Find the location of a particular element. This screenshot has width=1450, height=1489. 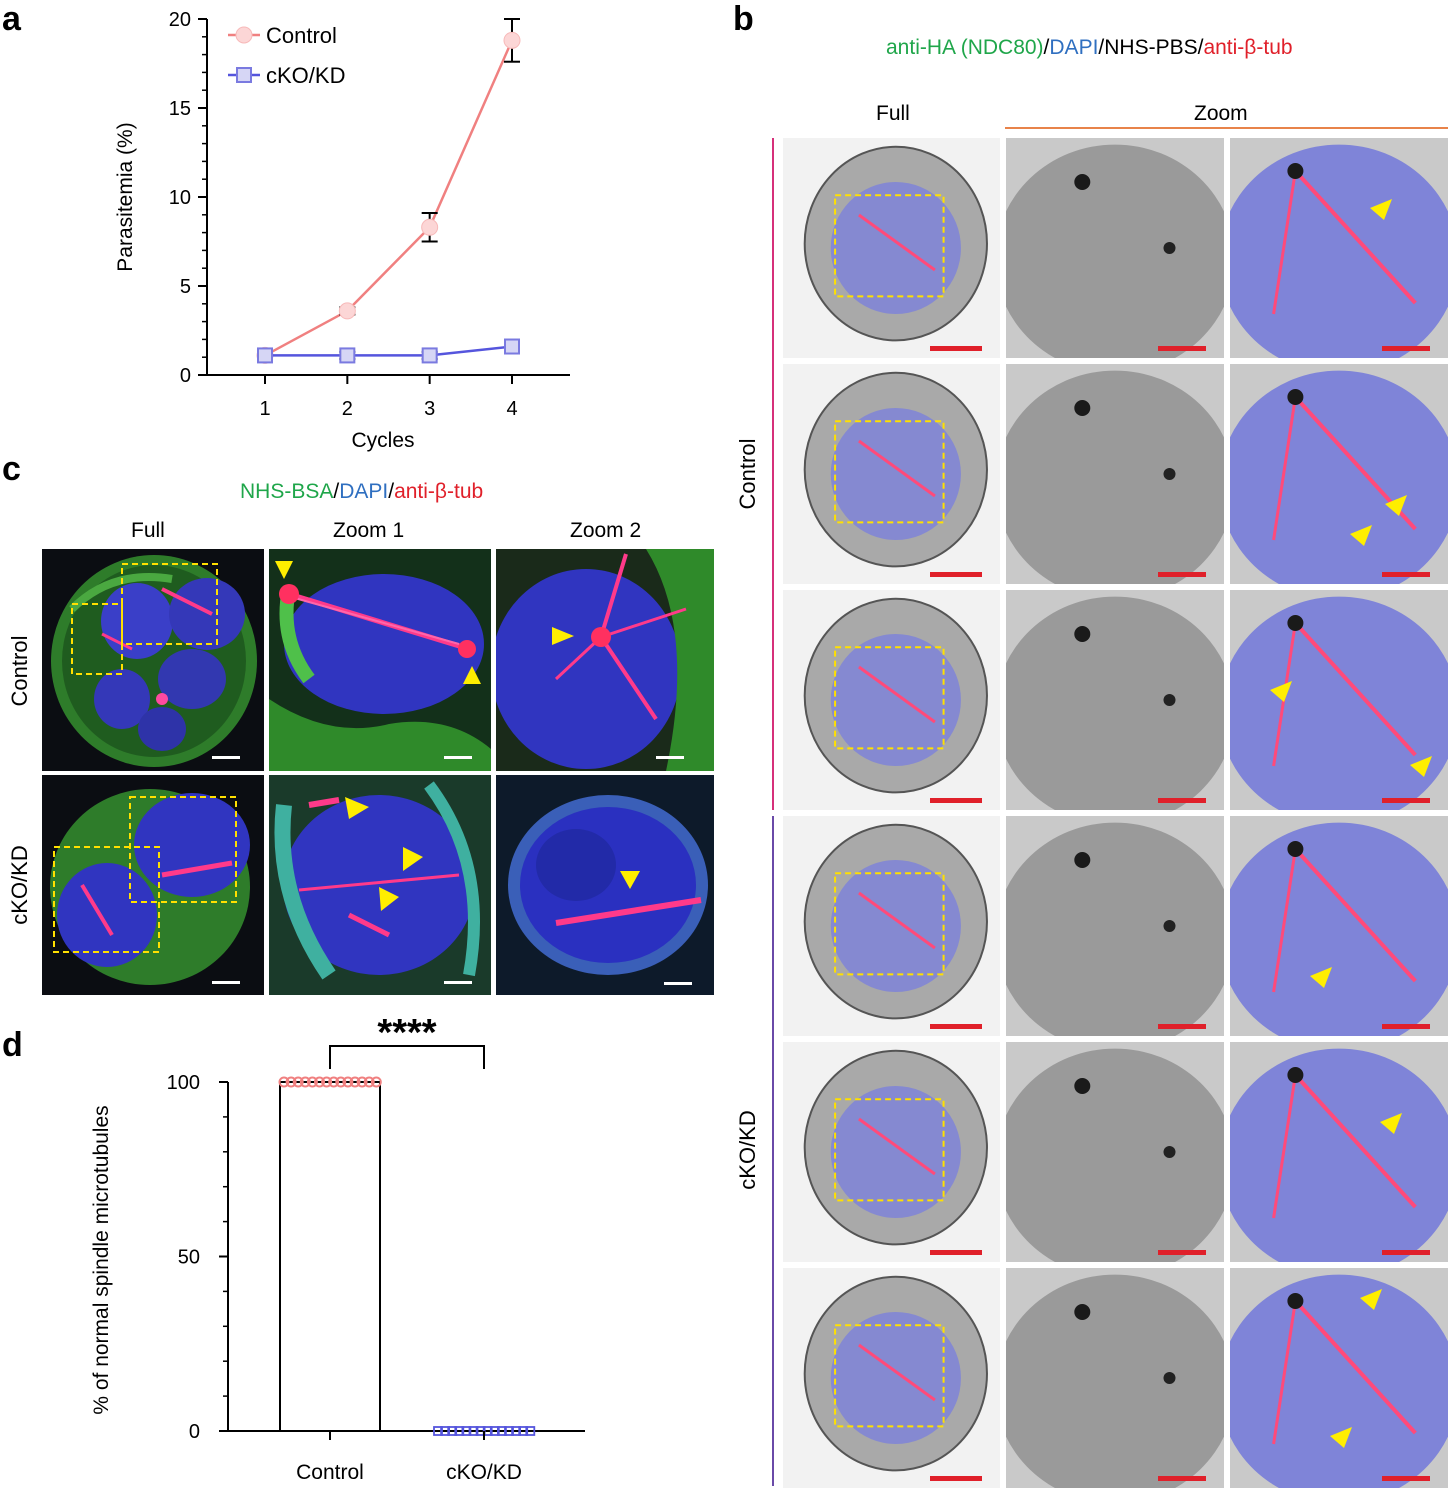

title-nhs-bsa: NHS-BSA is located at coordinates (287, 491).